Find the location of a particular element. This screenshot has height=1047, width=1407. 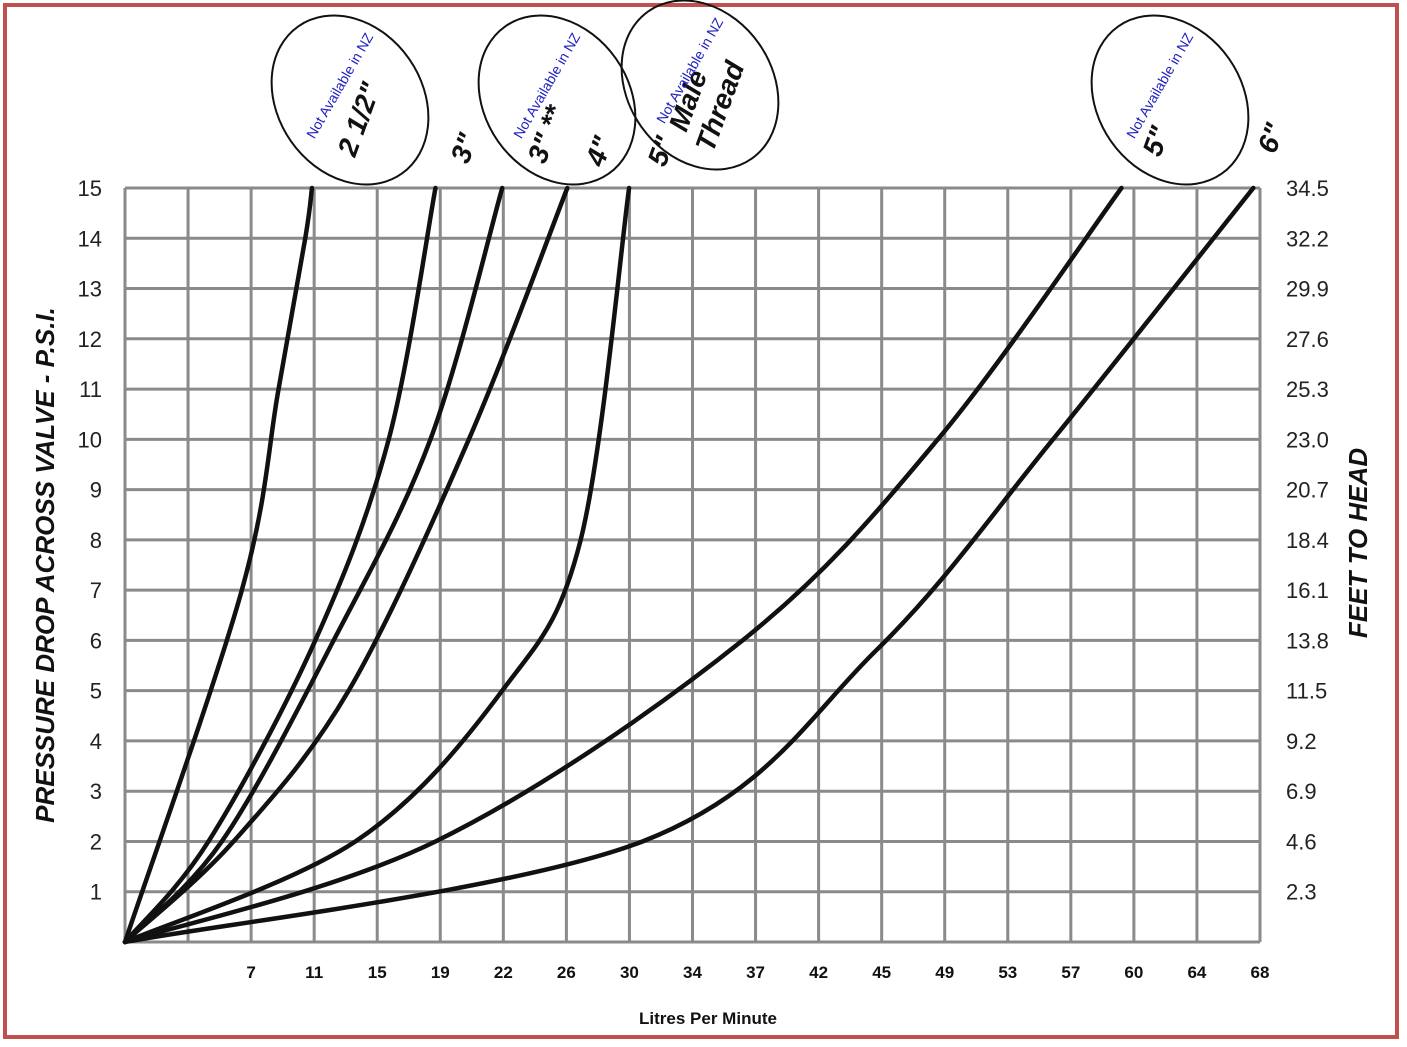

y-tick-label: 3 is located at coordinates (96, 791).